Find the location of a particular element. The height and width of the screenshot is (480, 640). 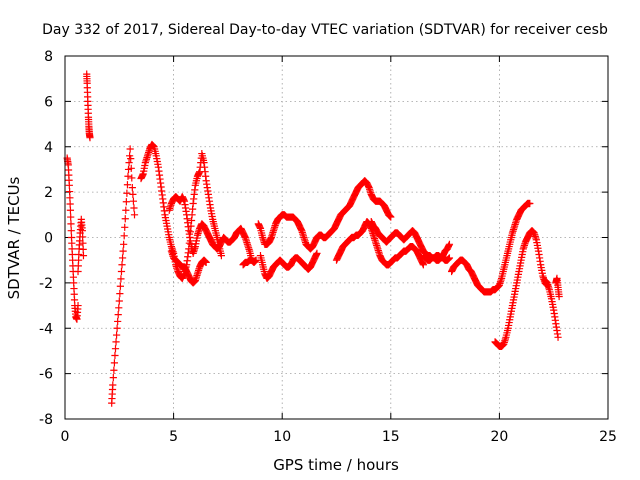

y-tick-label: 0 is located at coordinates (48, 239).